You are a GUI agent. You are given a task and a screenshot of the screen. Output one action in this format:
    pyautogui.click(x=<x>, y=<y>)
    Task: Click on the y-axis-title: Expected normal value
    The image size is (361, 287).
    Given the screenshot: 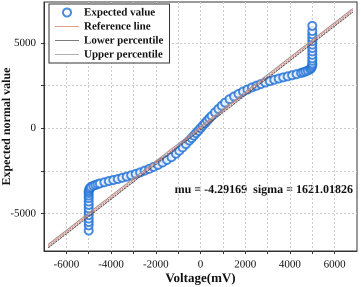 What is the action you would take?
    pyautogui.click(x=6, y=126)
    